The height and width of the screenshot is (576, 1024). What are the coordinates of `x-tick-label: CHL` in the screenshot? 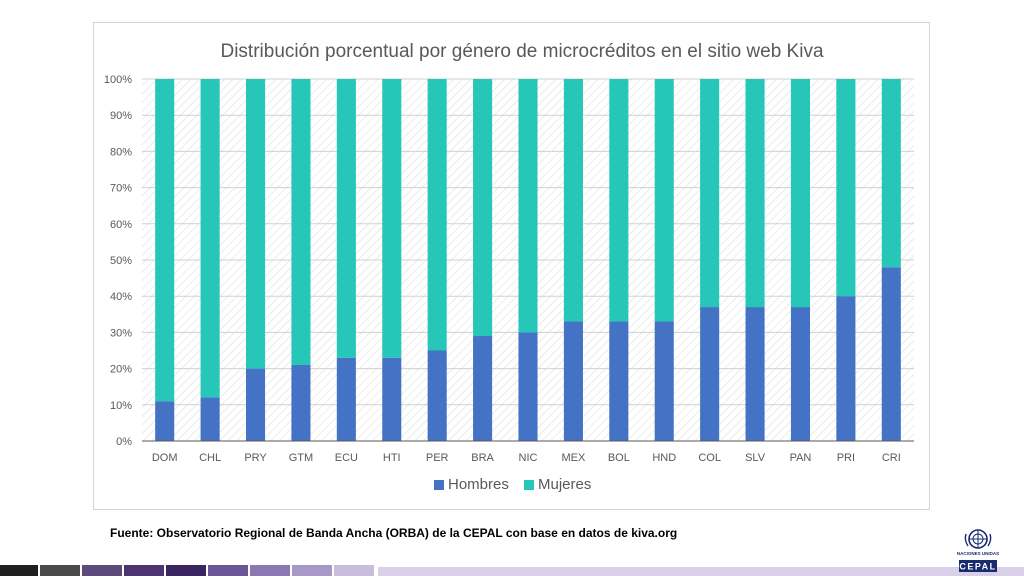 It's located at (210, 458).